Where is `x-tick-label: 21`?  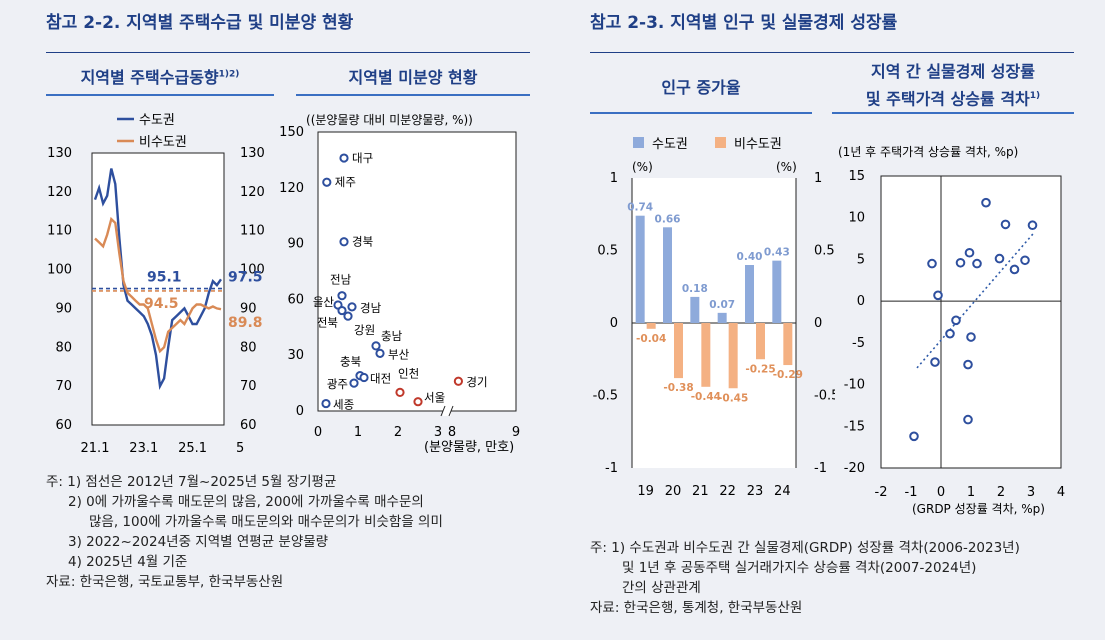
x-tick-label: 21 is located at coordinates (700, 491).